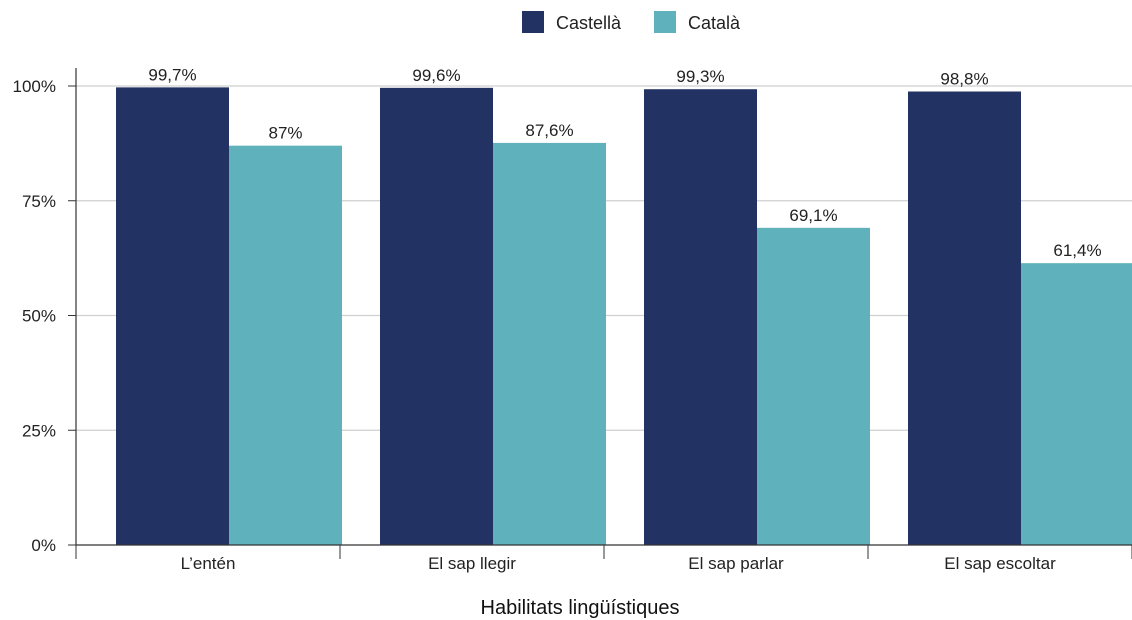 The image size is (1132, 620). Describe the element at coordinates (1077, 250) in the screenshot. I see `data-label: 61,4%` at that location.